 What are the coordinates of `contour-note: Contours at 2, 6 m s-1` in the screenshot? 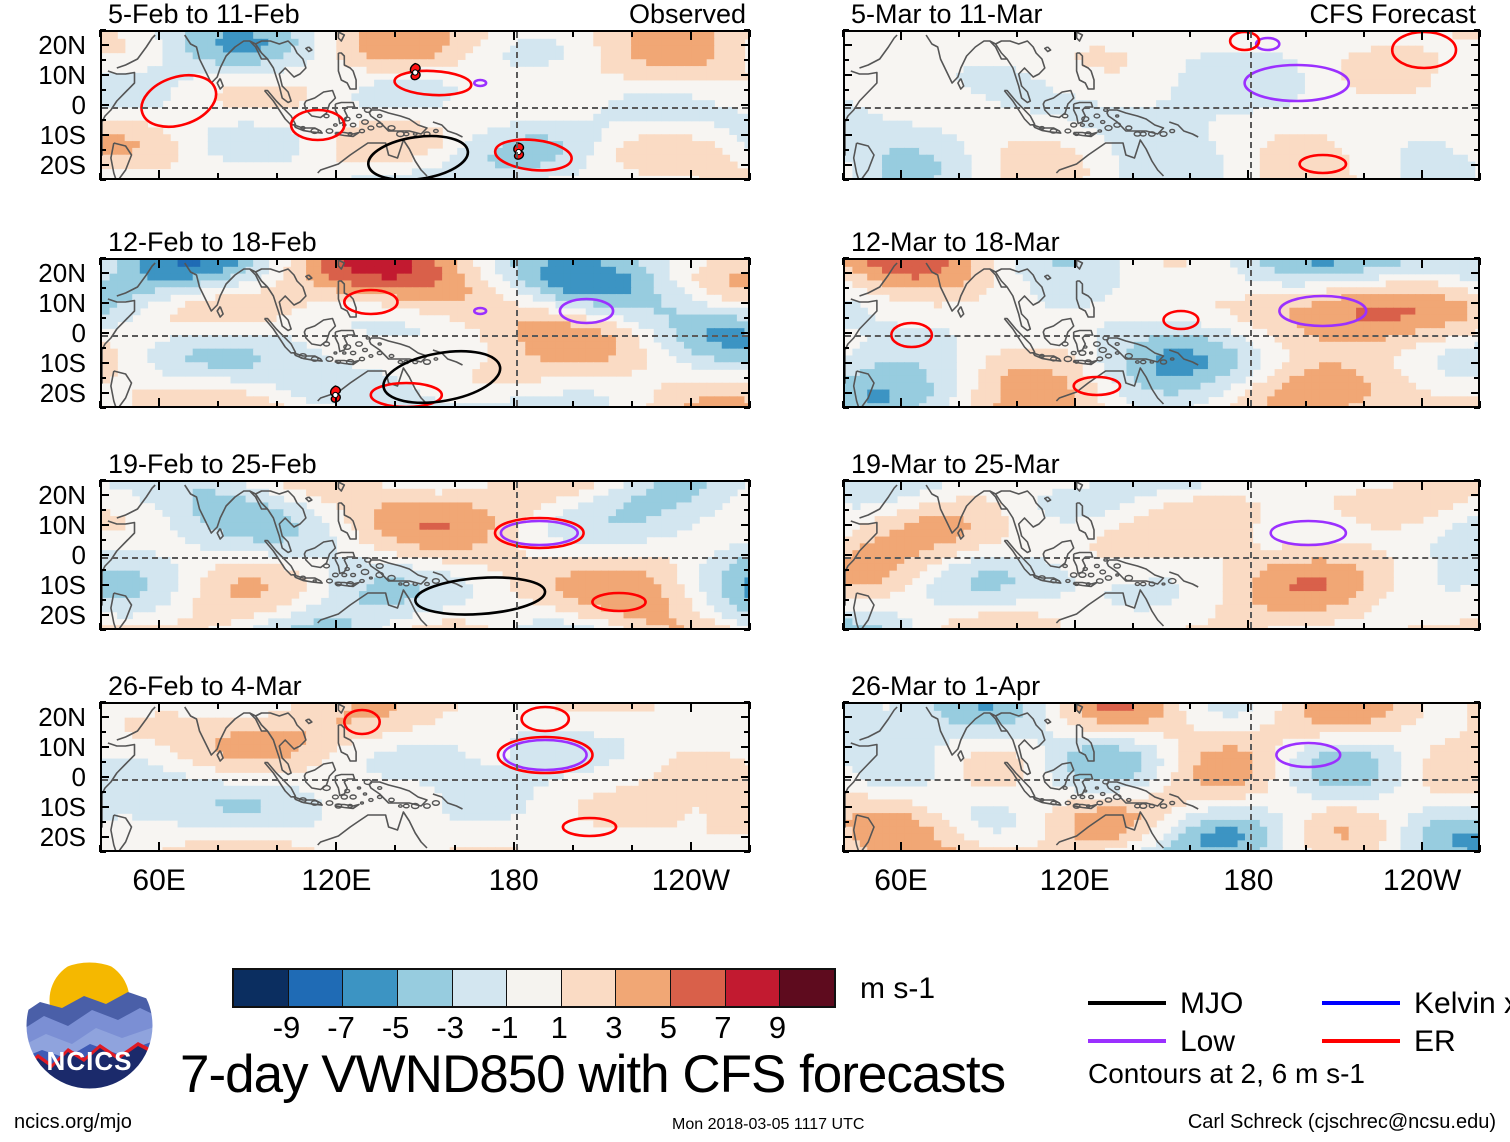 It's located at (1227, 1073).